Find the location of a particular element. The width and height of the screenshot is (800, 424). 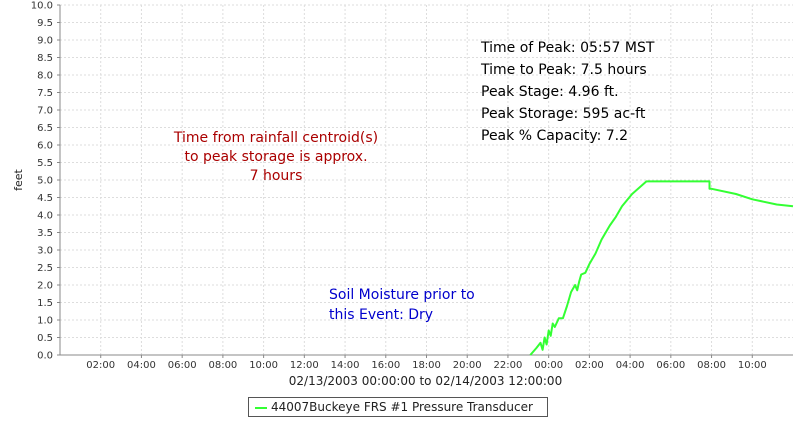

y-tick-label: 9.5 is located at coordinates (45, 23).